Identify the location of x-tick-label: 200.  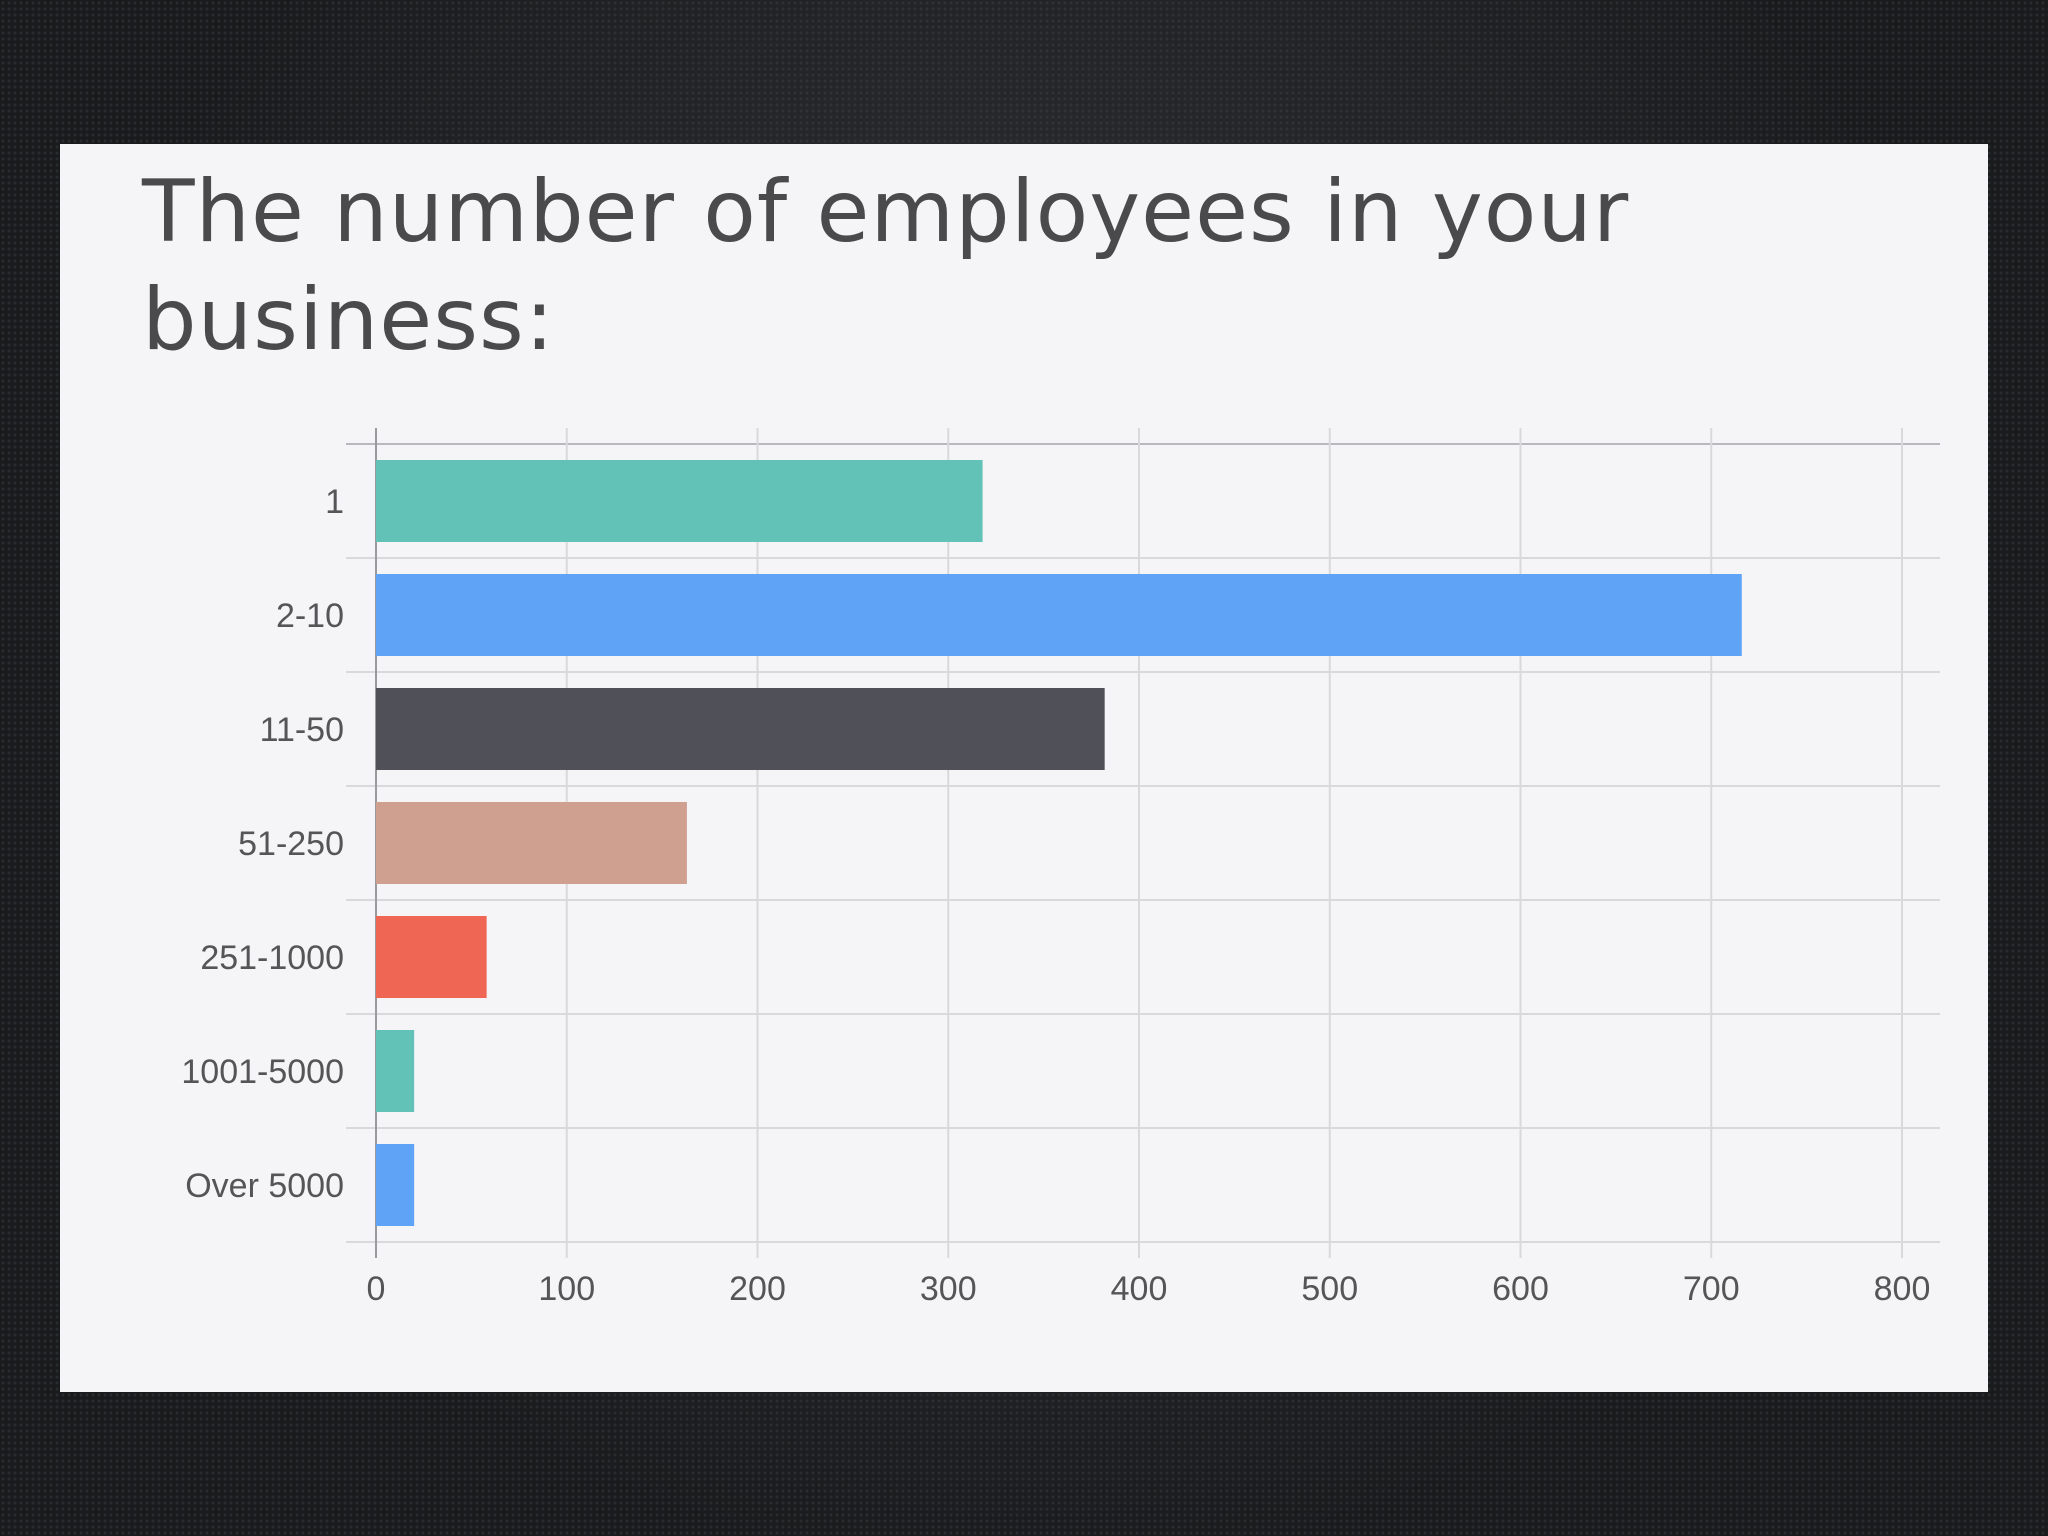
(757, 1289).